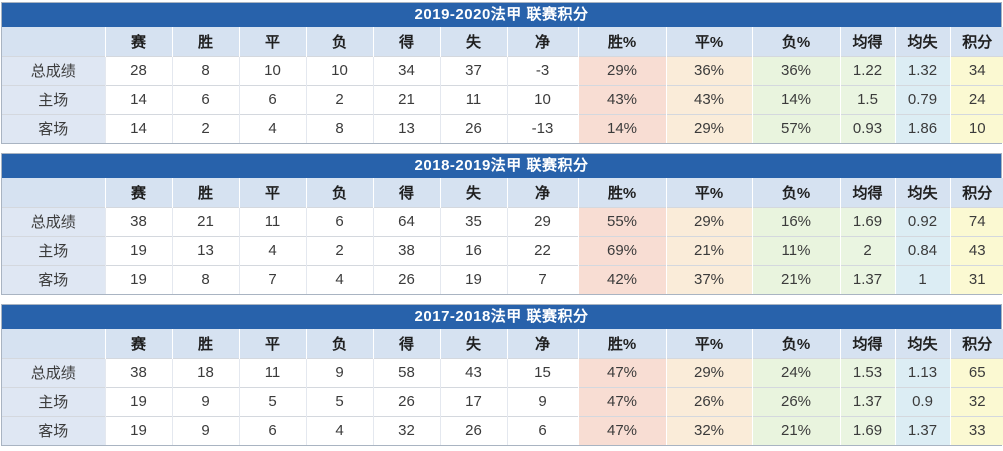 The height and width of the screenshot is (451, 1003). What do you see at coordinates (867, 279) in the screenshot?
I see `cell-avg_for: 1.37` at bounding box center [867, 279].